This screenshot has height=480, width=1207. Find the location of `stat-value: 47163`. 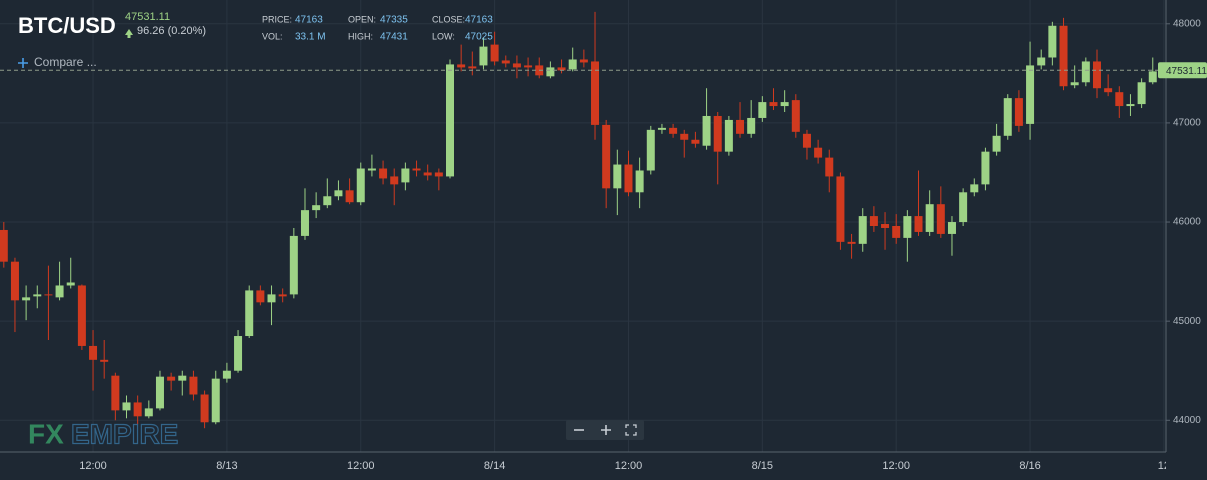

stat-value: 47163 is located at coordinates (309, 20).